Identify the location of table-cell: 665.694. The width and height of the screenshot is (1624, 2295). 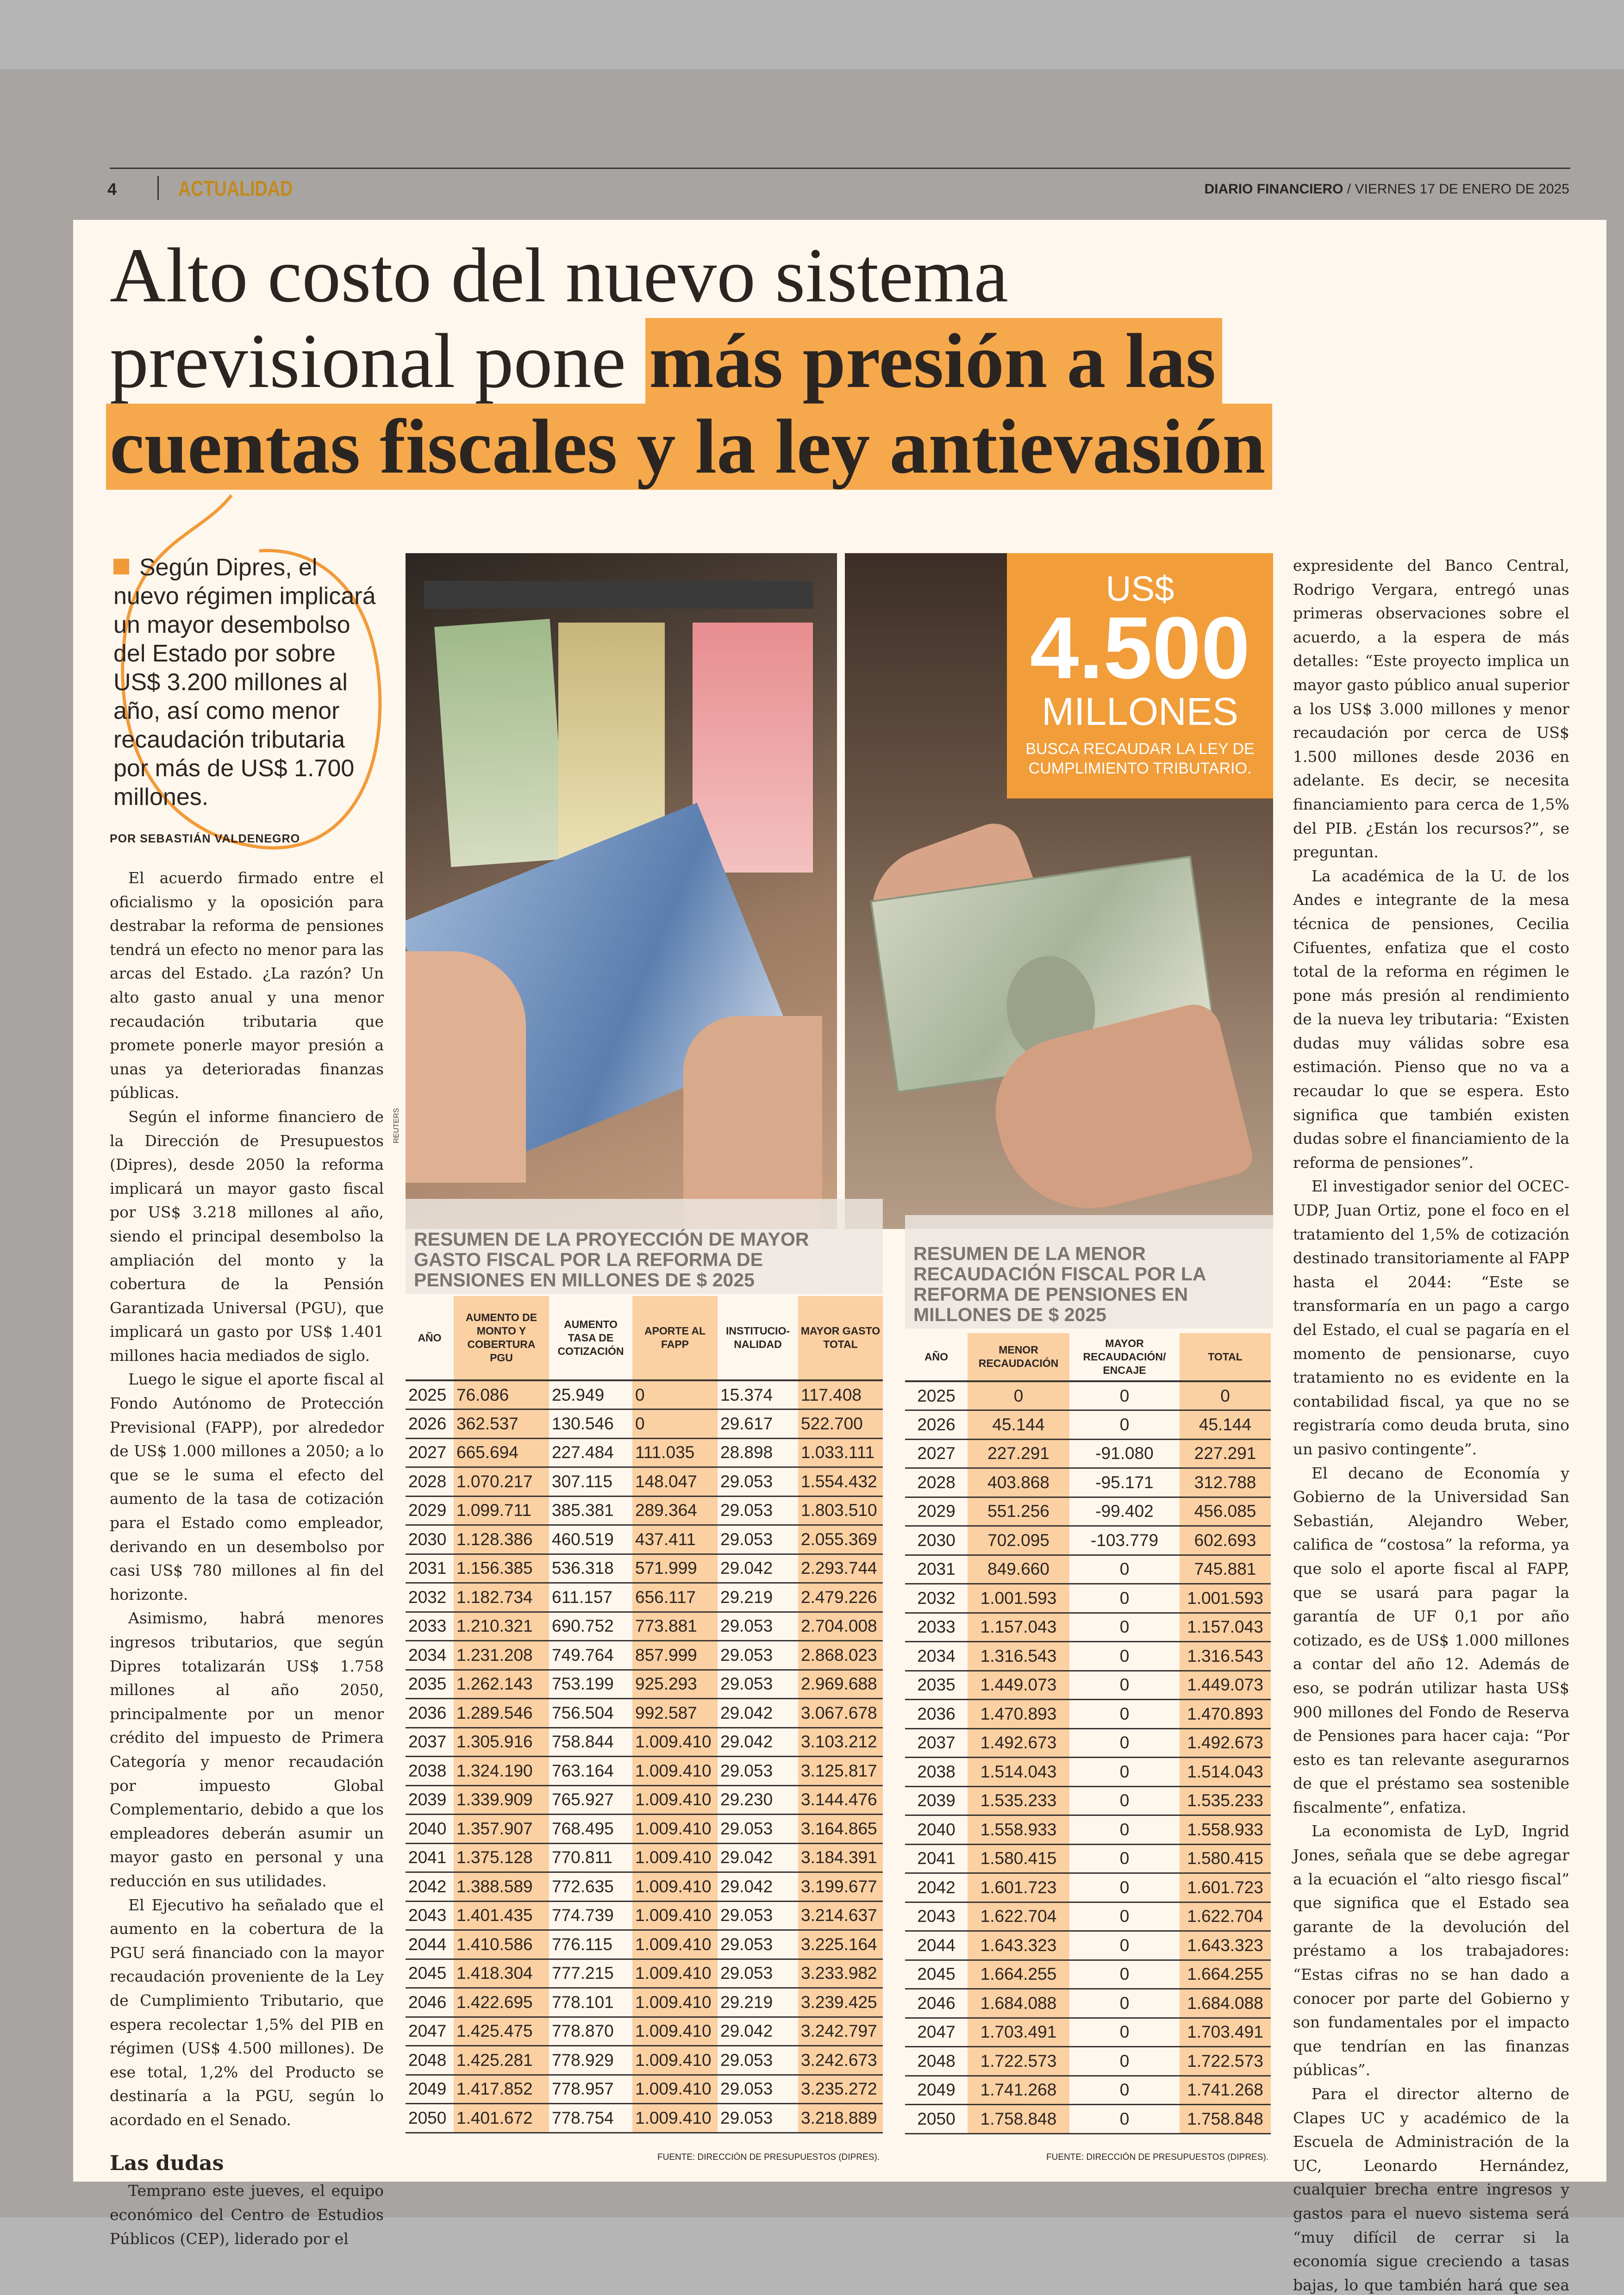
(501, 1453).